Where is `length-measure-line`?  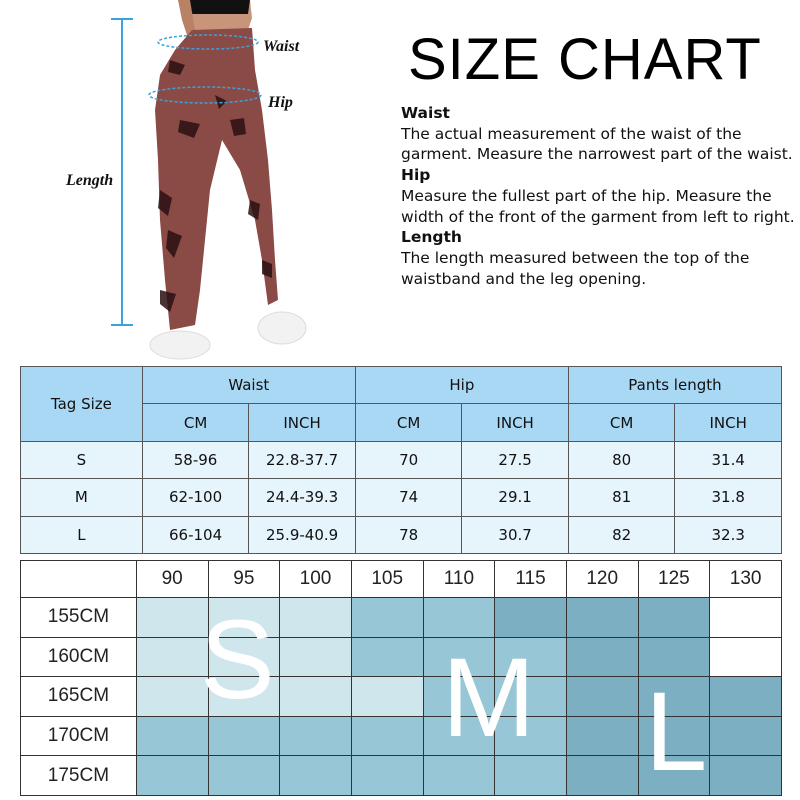
length-measure-line is located at coordinates (122, 172).